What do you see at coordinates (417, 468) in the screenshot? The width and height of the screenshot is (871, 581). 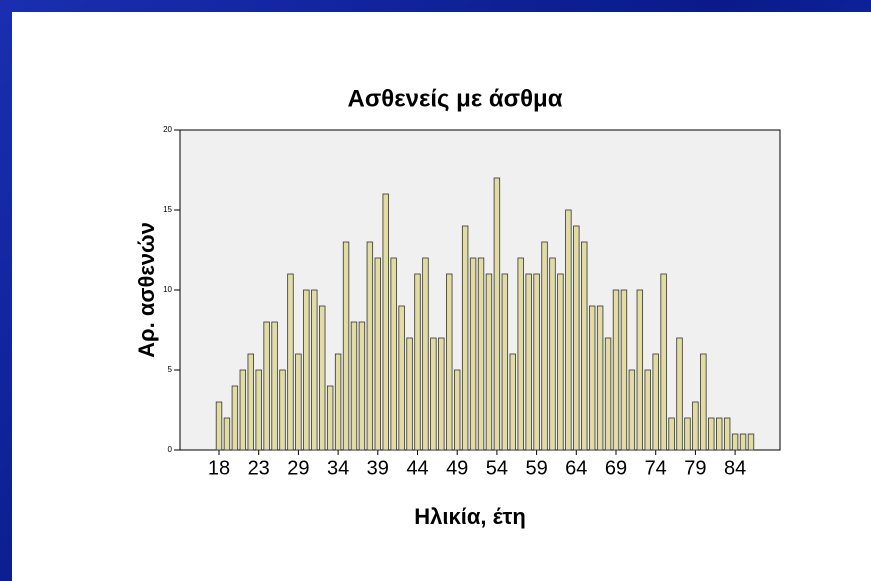 I see `x-tick-label: 44` at bounding box center [417, 468].